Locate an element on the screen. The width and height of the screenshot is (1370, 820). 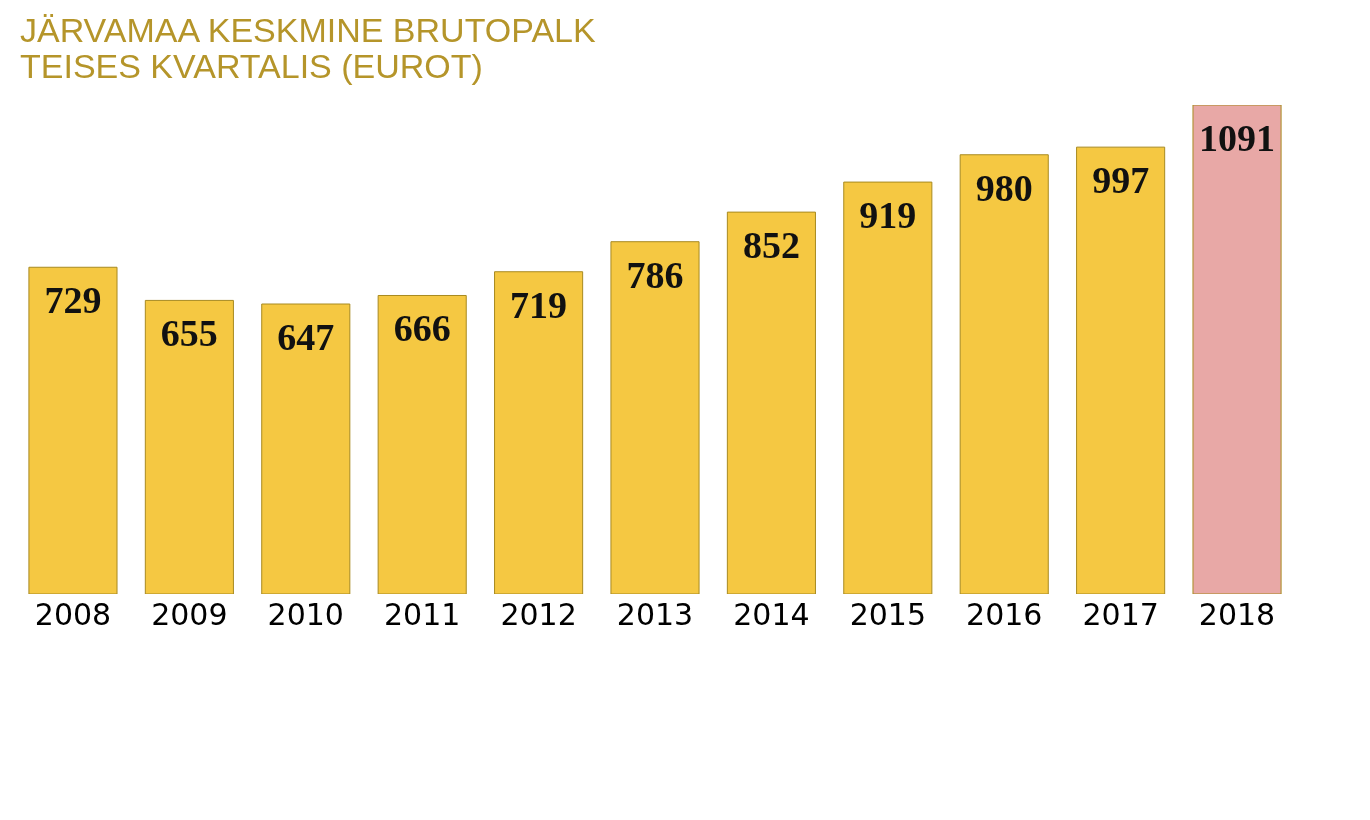
x-tick-label: 2012 is located at coordinates (538, 614).